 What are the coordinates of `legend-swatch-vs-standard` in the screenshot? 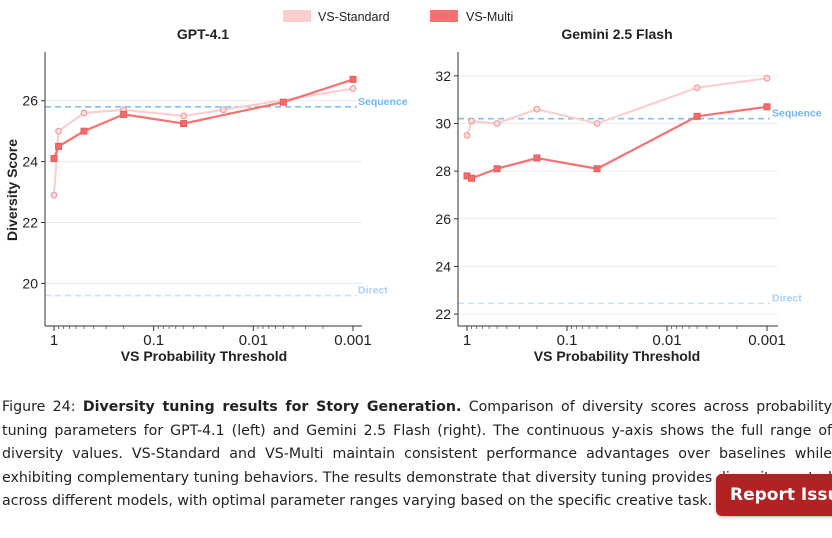 It's located at (297, 16).